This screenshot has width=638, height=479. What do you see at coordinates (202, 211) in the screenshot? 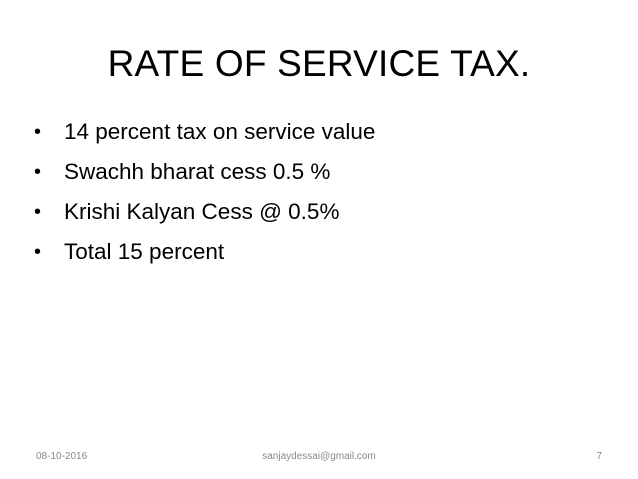
I see `bullet-text: Krishi Kalyan Cess @ 0.5%` at bounding box center [202, 211].